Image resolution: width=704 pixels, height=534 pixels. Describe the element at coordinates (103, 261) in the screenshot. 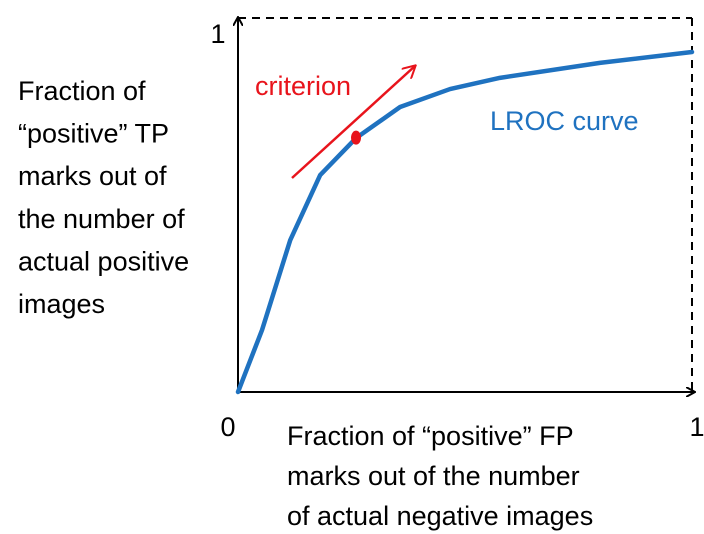

I see `y-axis-label: actual positive` at that location.